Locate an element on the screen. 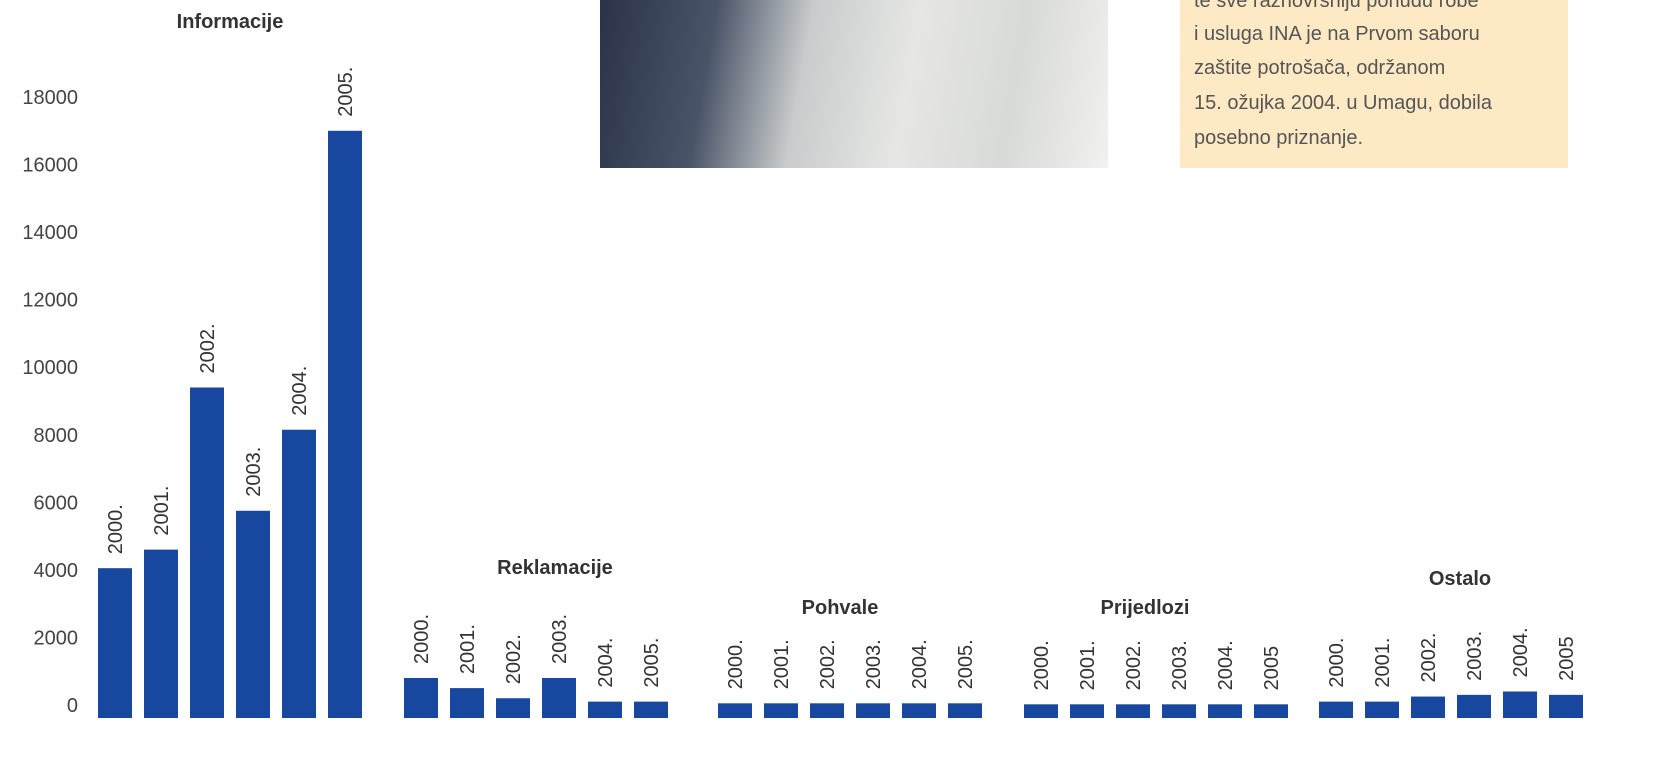  y-tick-label: 16000 is located at coordinates (50, 166).